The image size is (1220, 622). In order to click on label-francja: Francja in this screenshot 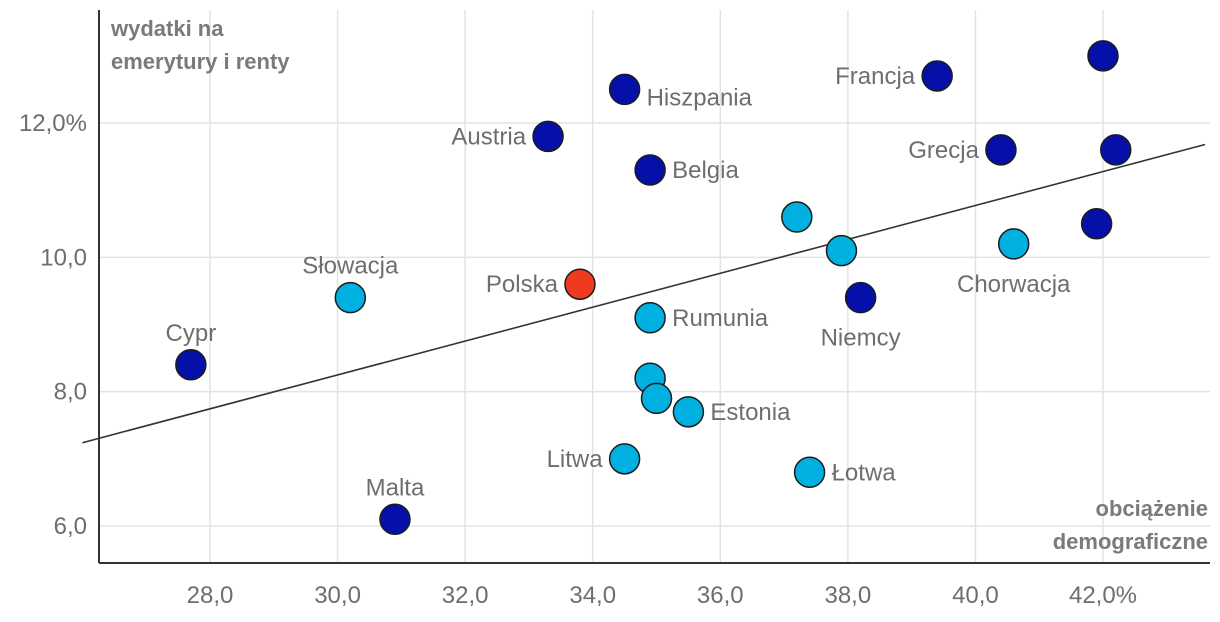, I will do `click(875, 76)`.